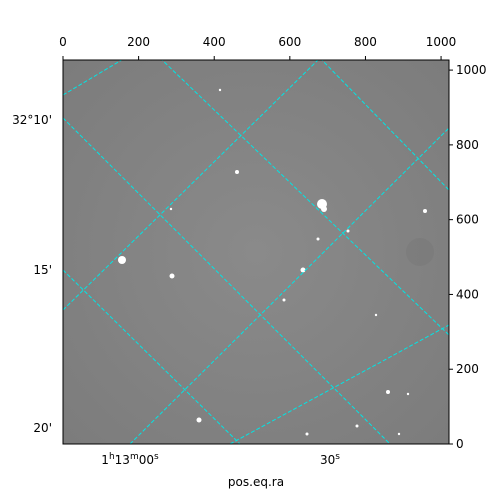 The width and height of the screenshot is (500, 504). Describe the element at coordinates (471, 70) in the screenshot. I see `y-tick-label: 1000` at that location.